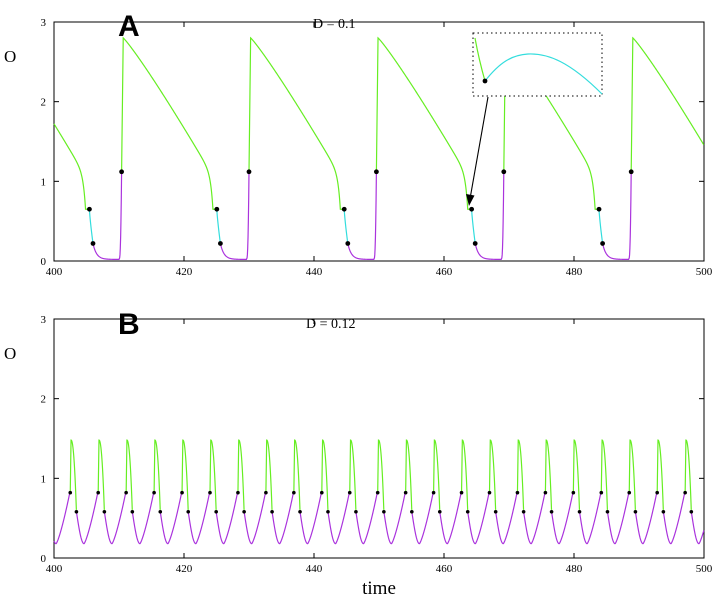 This screenshot has height=599, width=719. Describe the element at coordinates (331, 324) in the screenshot. I see `panel-b-title: D = 0.12` at that location.